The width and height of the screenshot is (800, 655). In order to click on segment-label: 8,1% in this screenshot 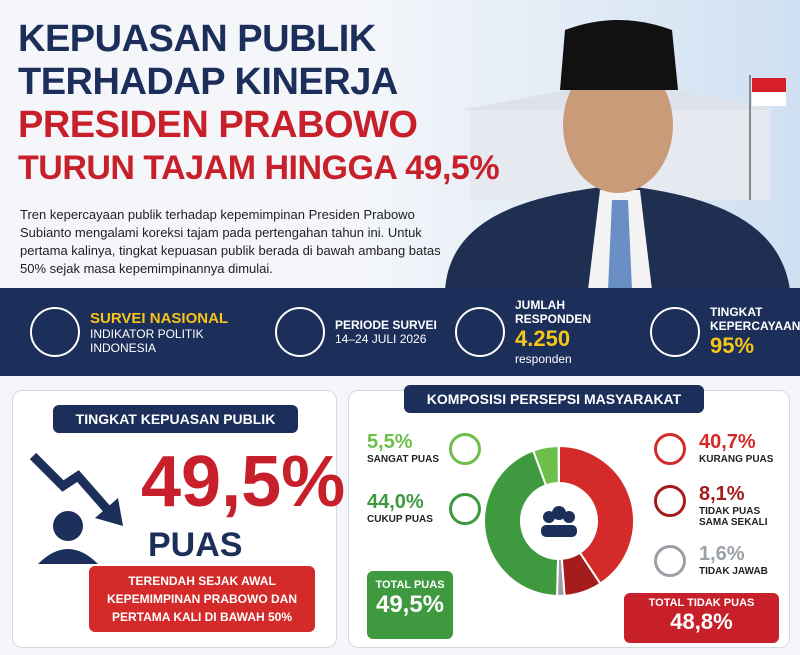, I will do `click(722, 494)`.